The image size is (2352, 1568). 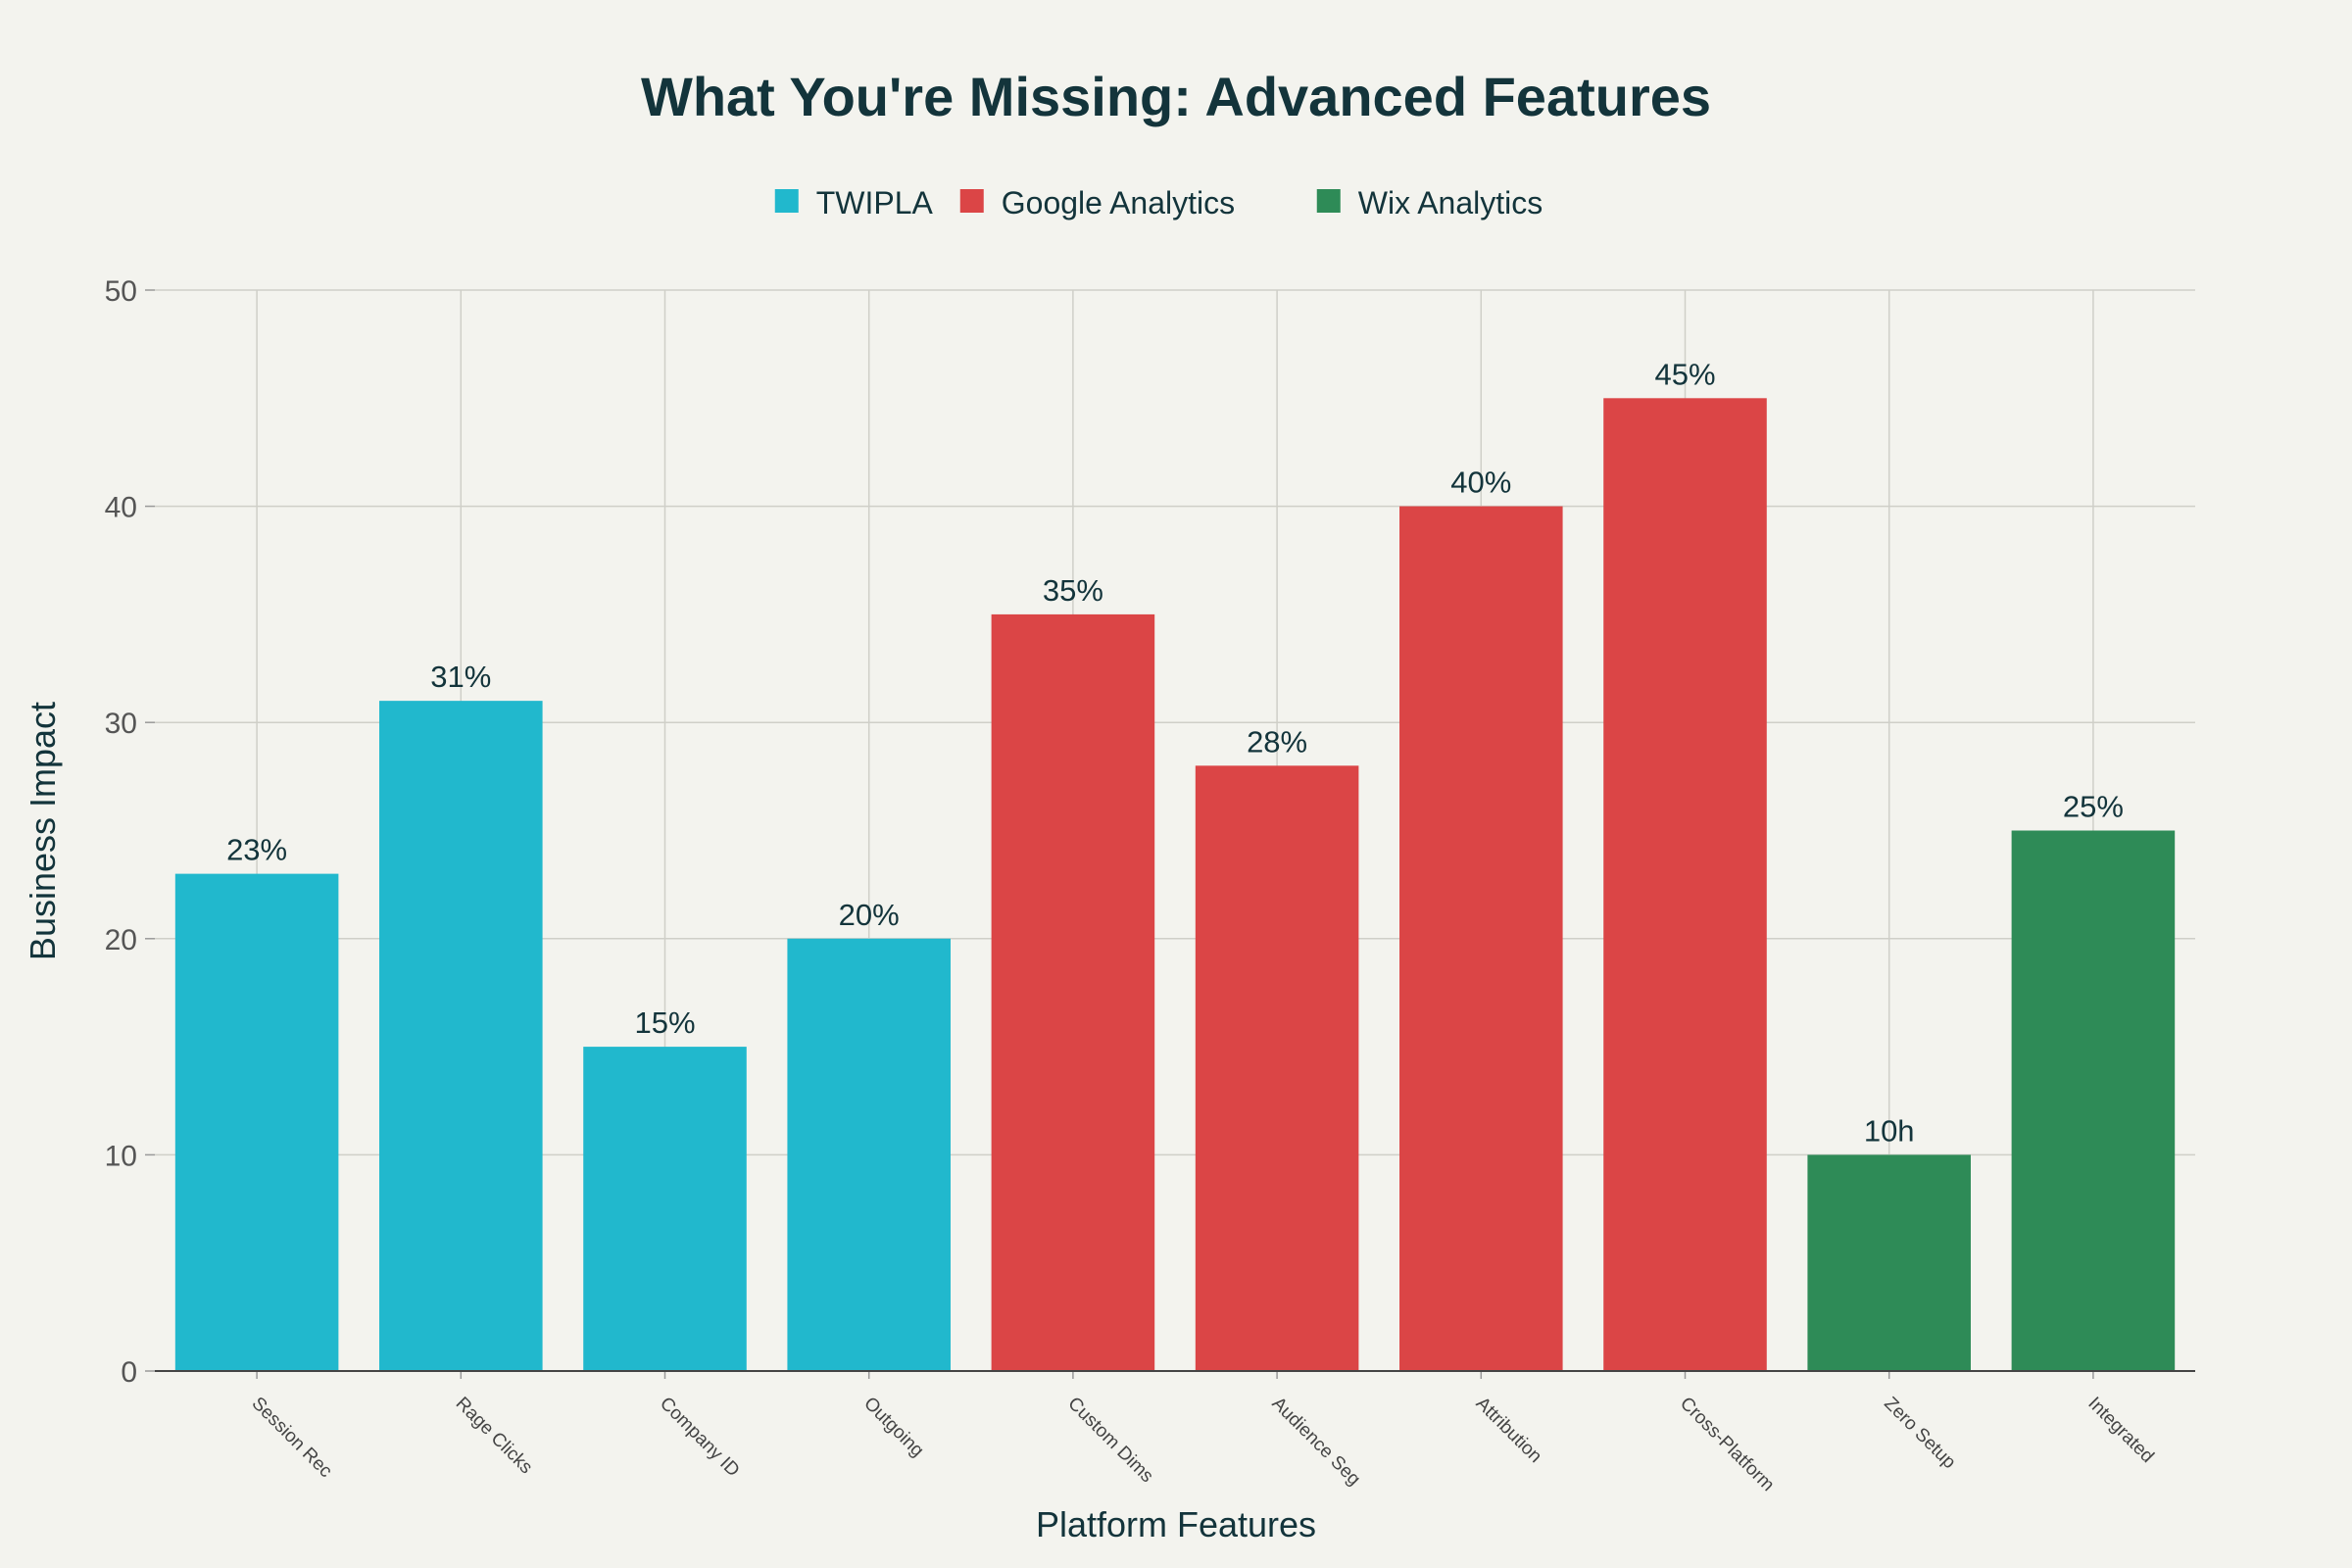 I want to click on y-tick-label: 40, so click(x=121, y=508).